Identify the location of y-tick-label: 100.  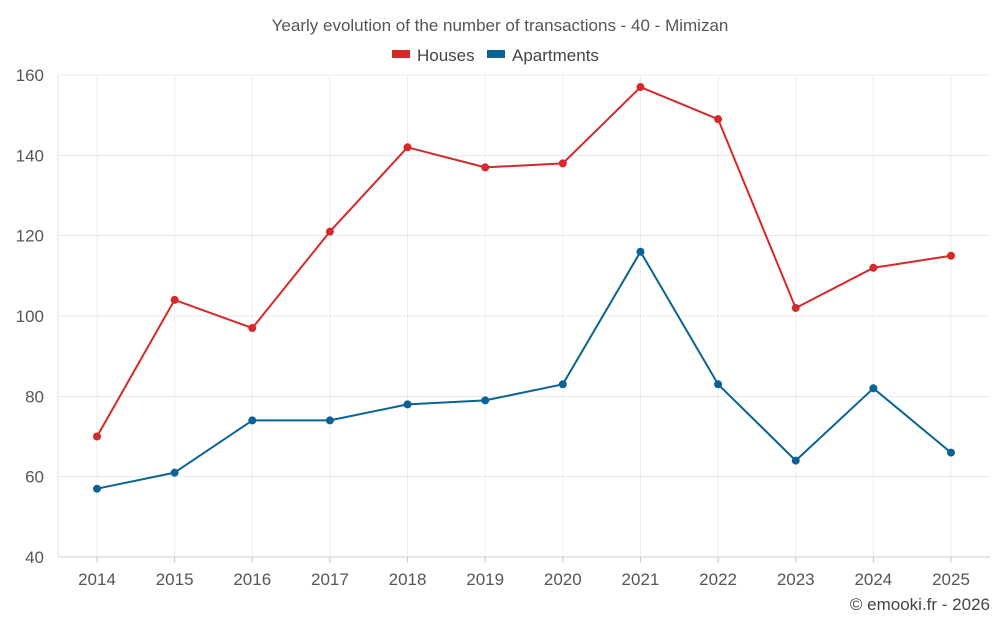
(30, 316).